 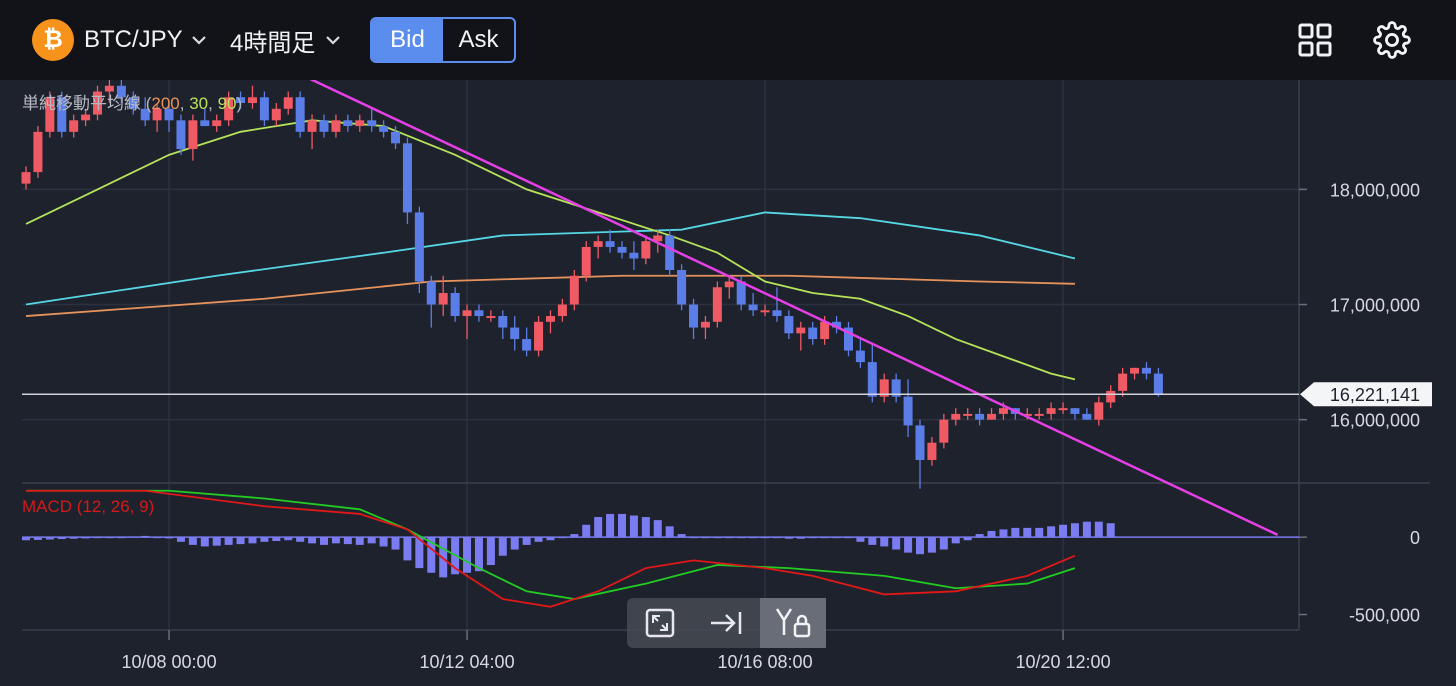 What do you see at coordinates (1375, 395) in the screenshot?
I see `current-price-label: 16,221,141` at bounding box center [1375, 395].